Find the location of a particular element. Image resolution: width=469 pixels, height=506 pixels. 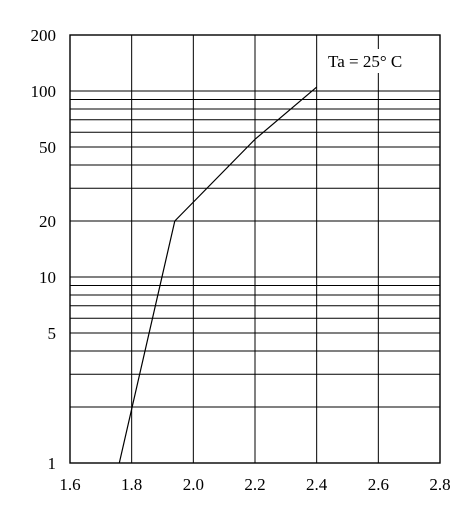

x-tick-label: 1.6 is located at coordinates (69, 484).